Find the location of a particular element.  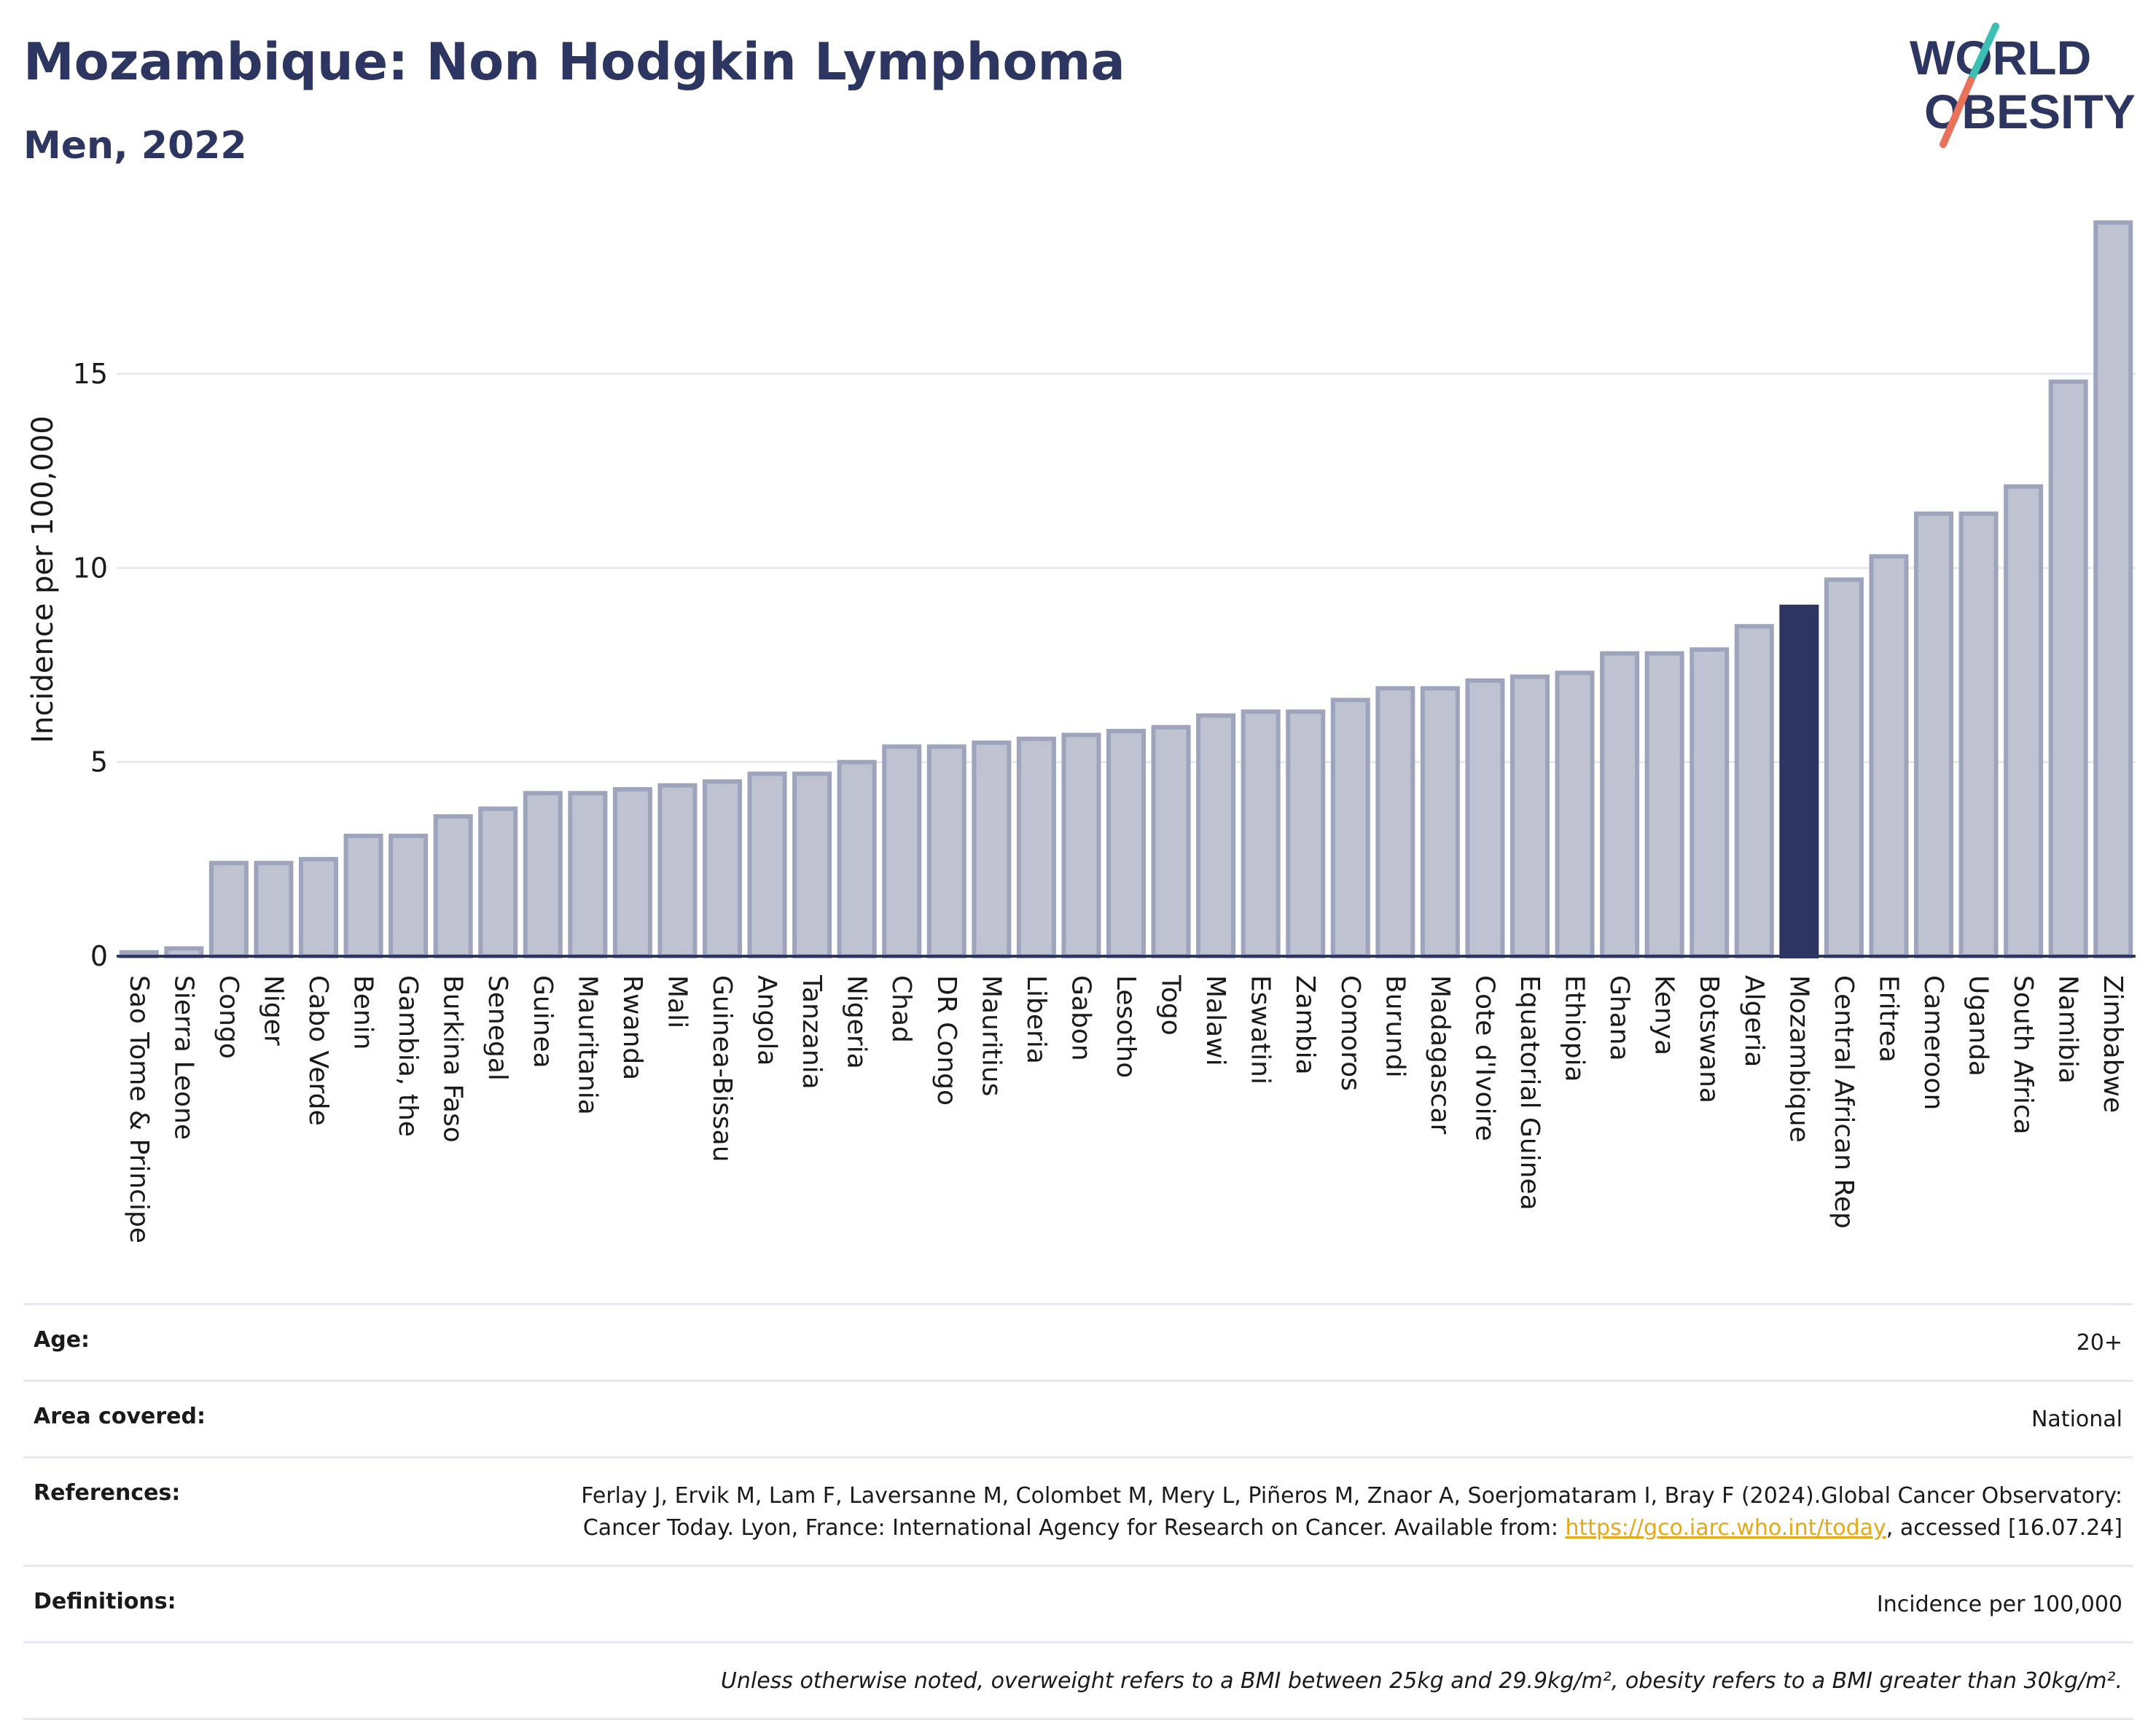

y-axis-label: Incidence per 100,000 is located at coordinates (43, 579).